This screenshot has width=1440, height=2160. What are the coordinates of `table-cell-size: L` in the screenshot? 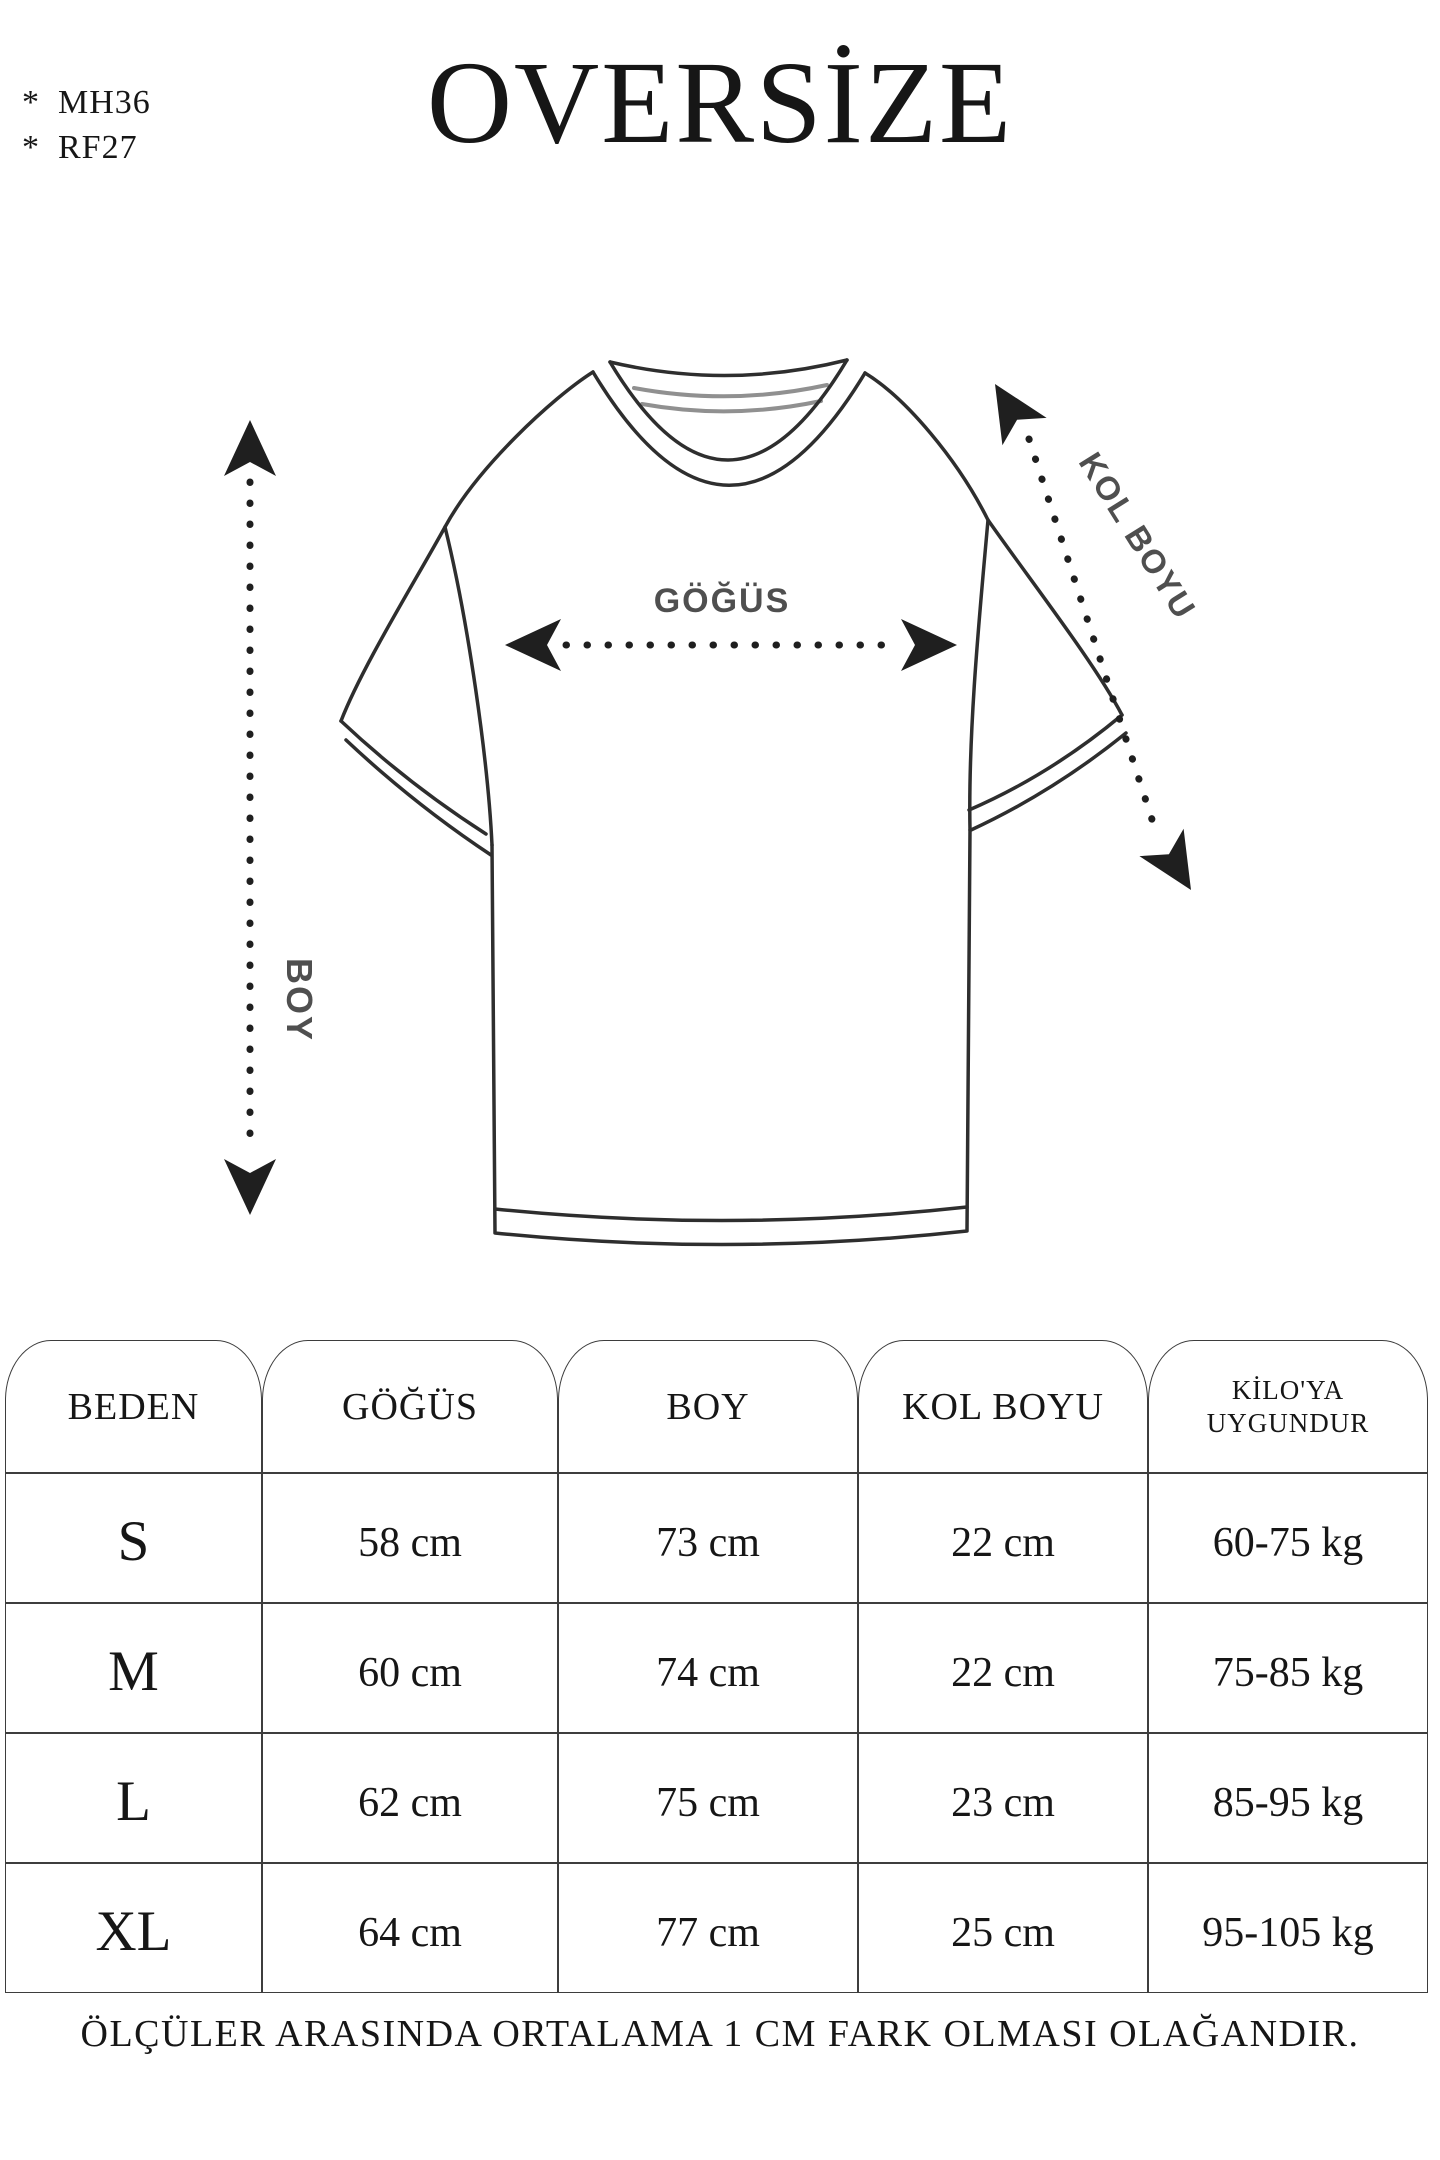 It's located at (133, 1798).